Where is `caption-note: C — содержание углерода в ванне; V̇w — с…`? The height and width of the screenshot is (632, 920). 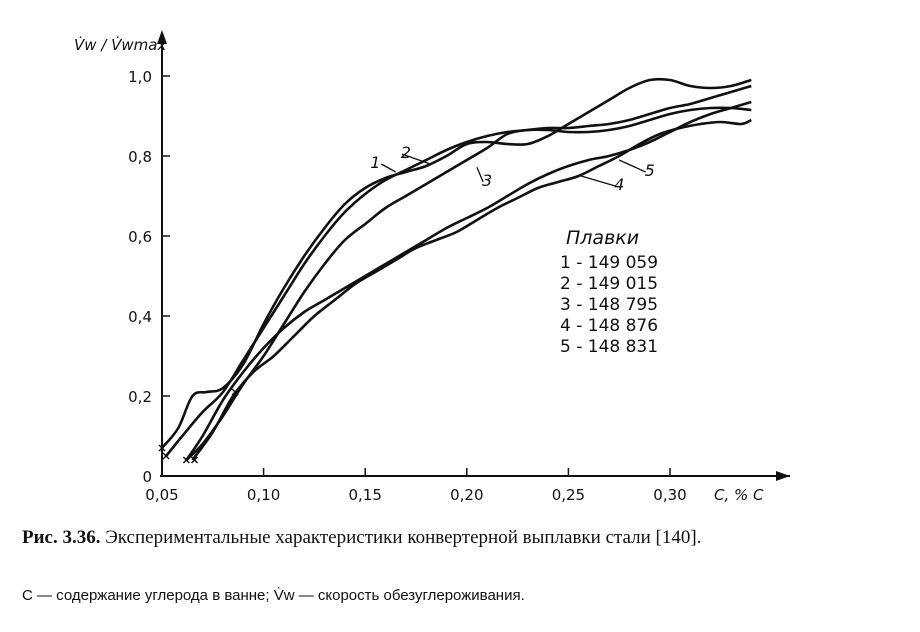 caption-note: C — содержание углерода в ванне; V̇w — с… is located at coordinates (273, 595).